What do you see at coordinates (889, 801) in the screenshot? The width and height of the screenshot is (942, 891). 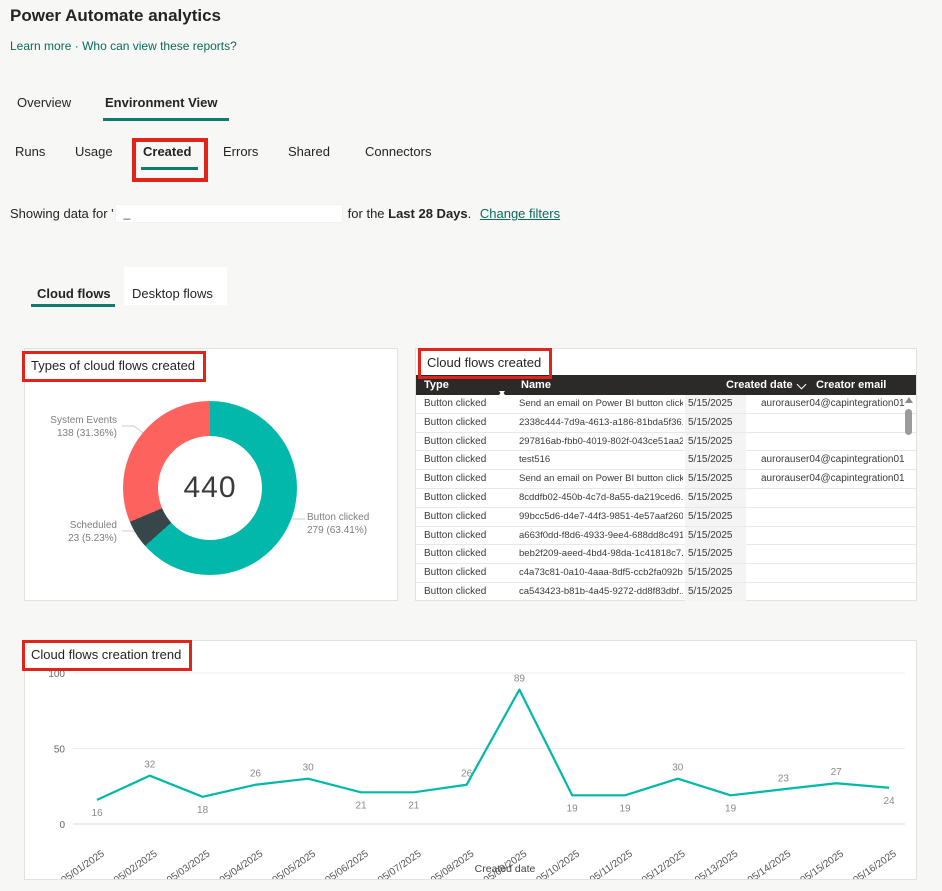 I see `svg-text: 24` at bounding box center [889, 801].